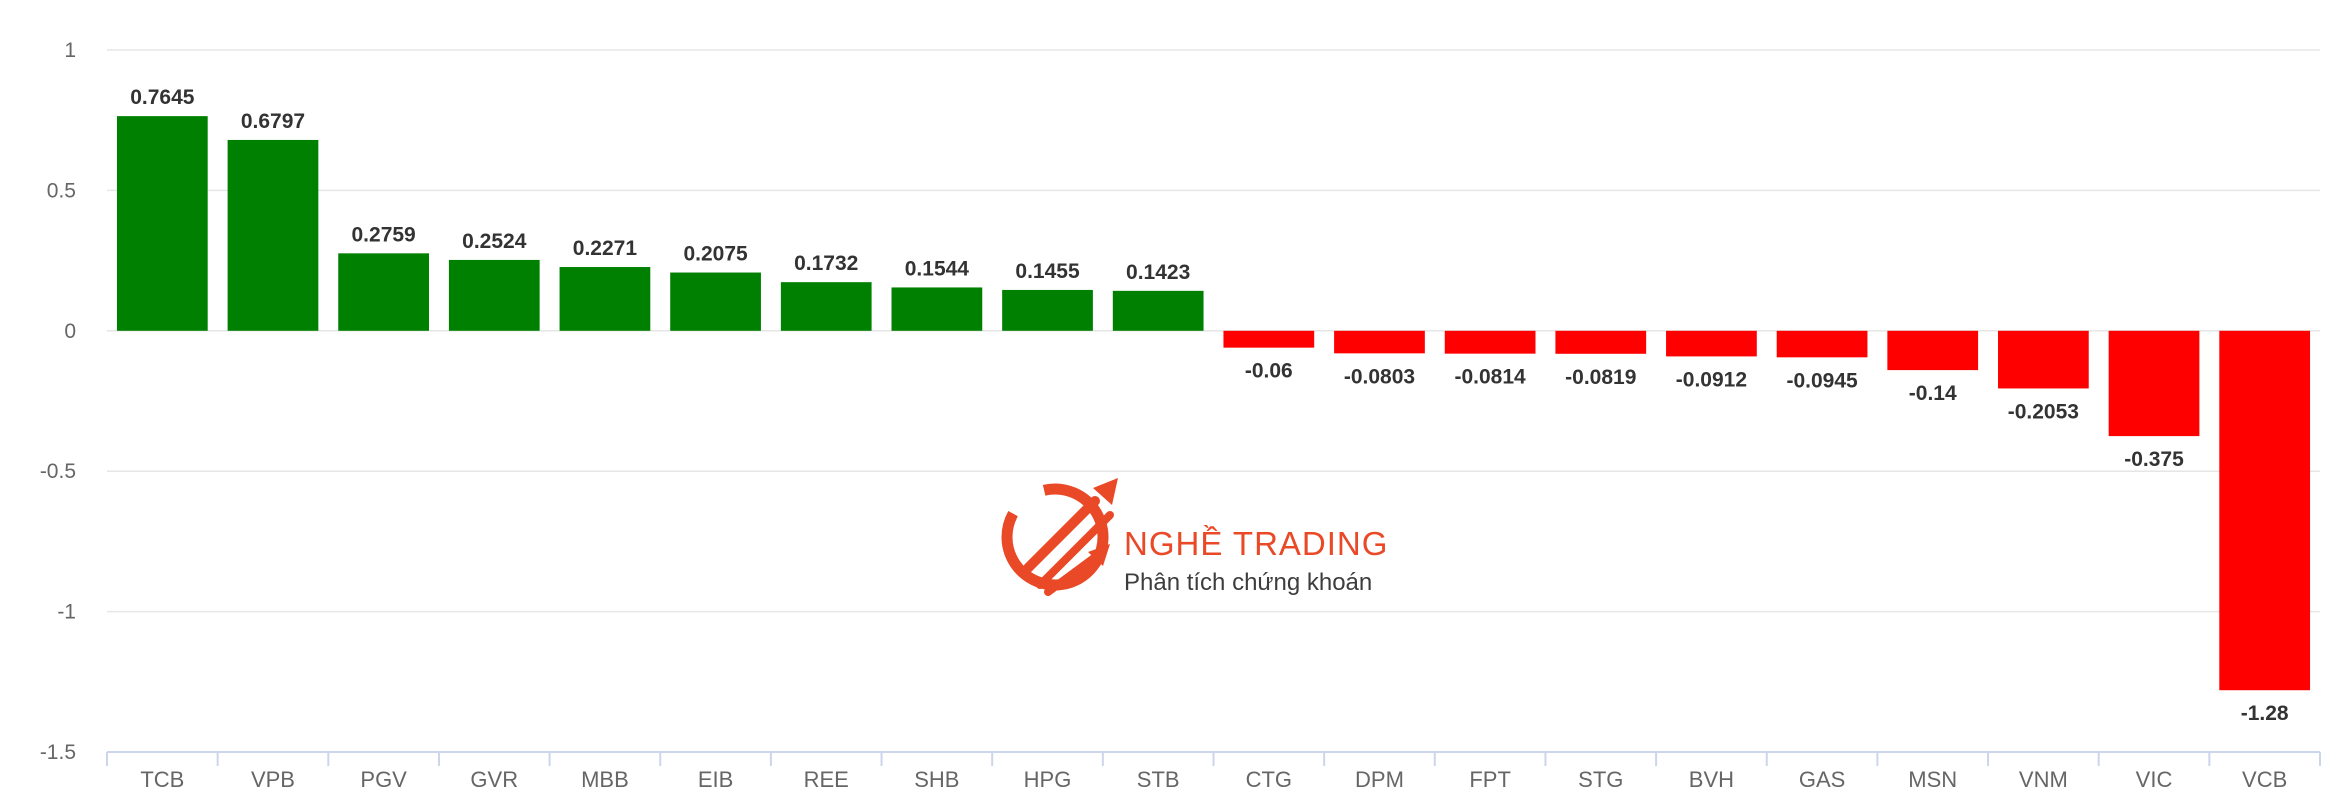  Describe the element at coordinates (1600, 779) in the screenshot. I see `x-tick-label: STG` at that location.